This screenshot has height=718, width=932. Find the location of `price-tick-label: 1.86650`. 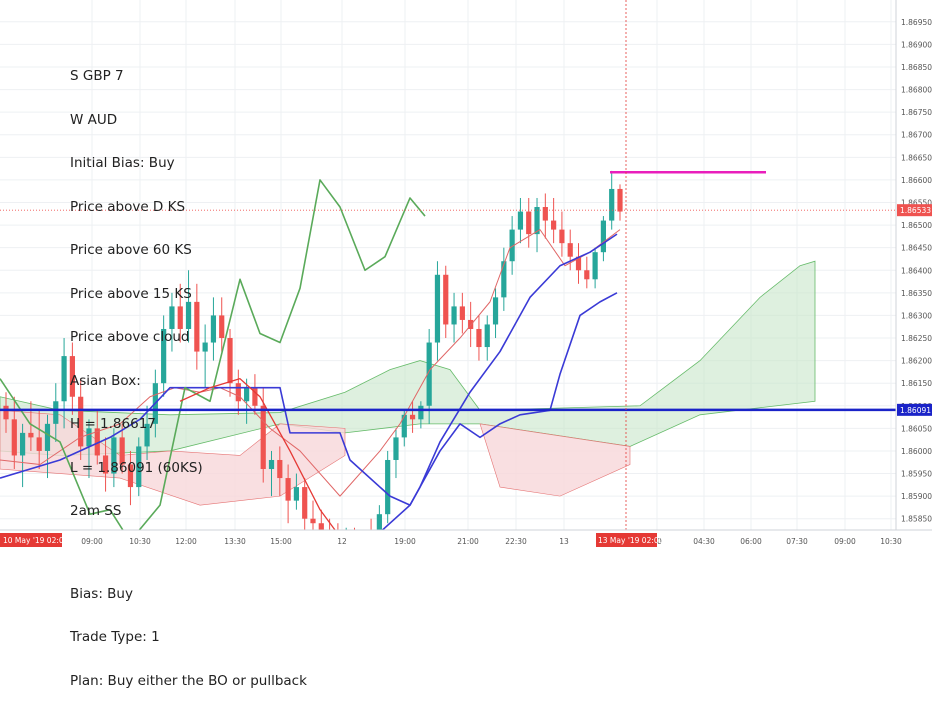

price-tick-label: 1.86650 is located at coordinates (916, 157).